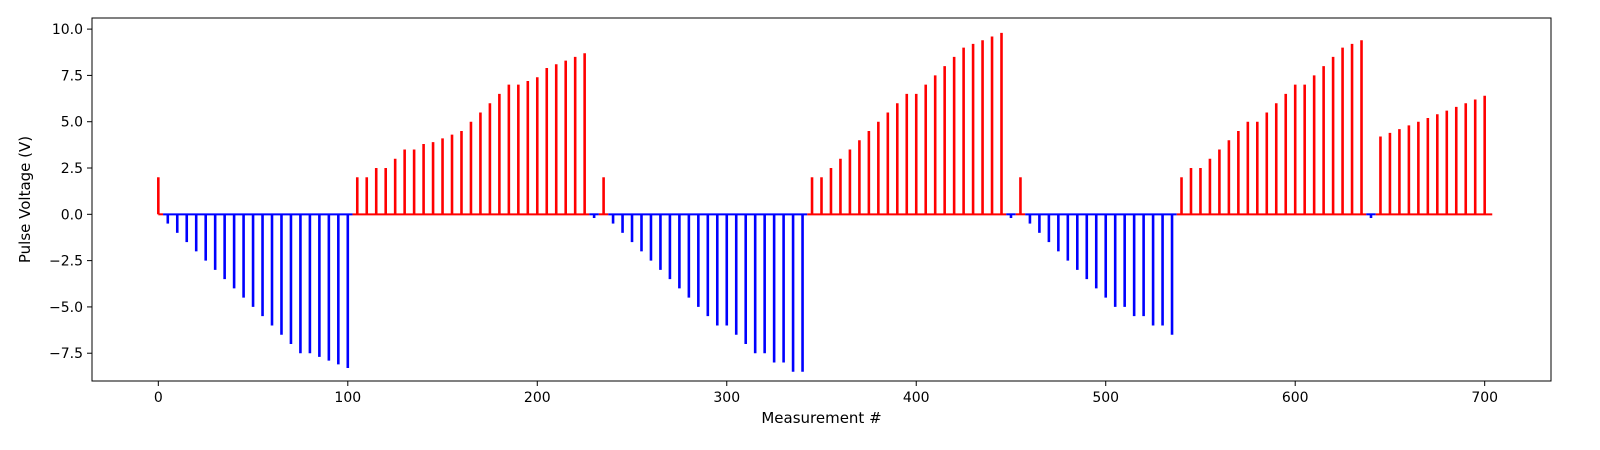 Image resolution: width=1600 pixels, height=450 pixels. Describe the element at coordinates (66, 262) in the screenshot. I see `y-tick-label: −2.5` at that location.